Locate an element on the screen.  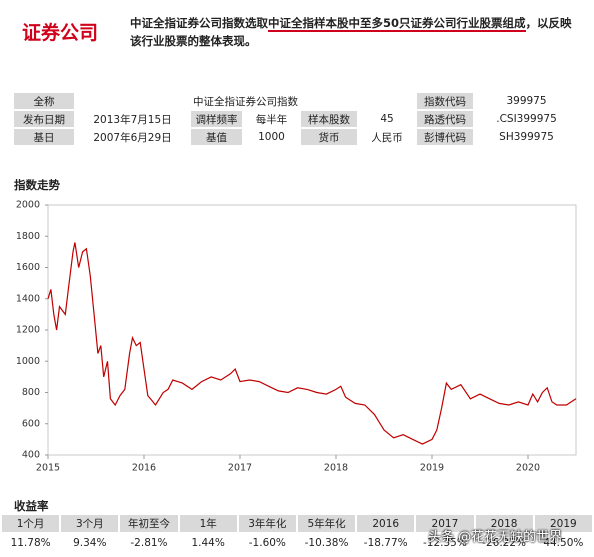
x-tick-label: 2020 is located at coordinates (528, 468).